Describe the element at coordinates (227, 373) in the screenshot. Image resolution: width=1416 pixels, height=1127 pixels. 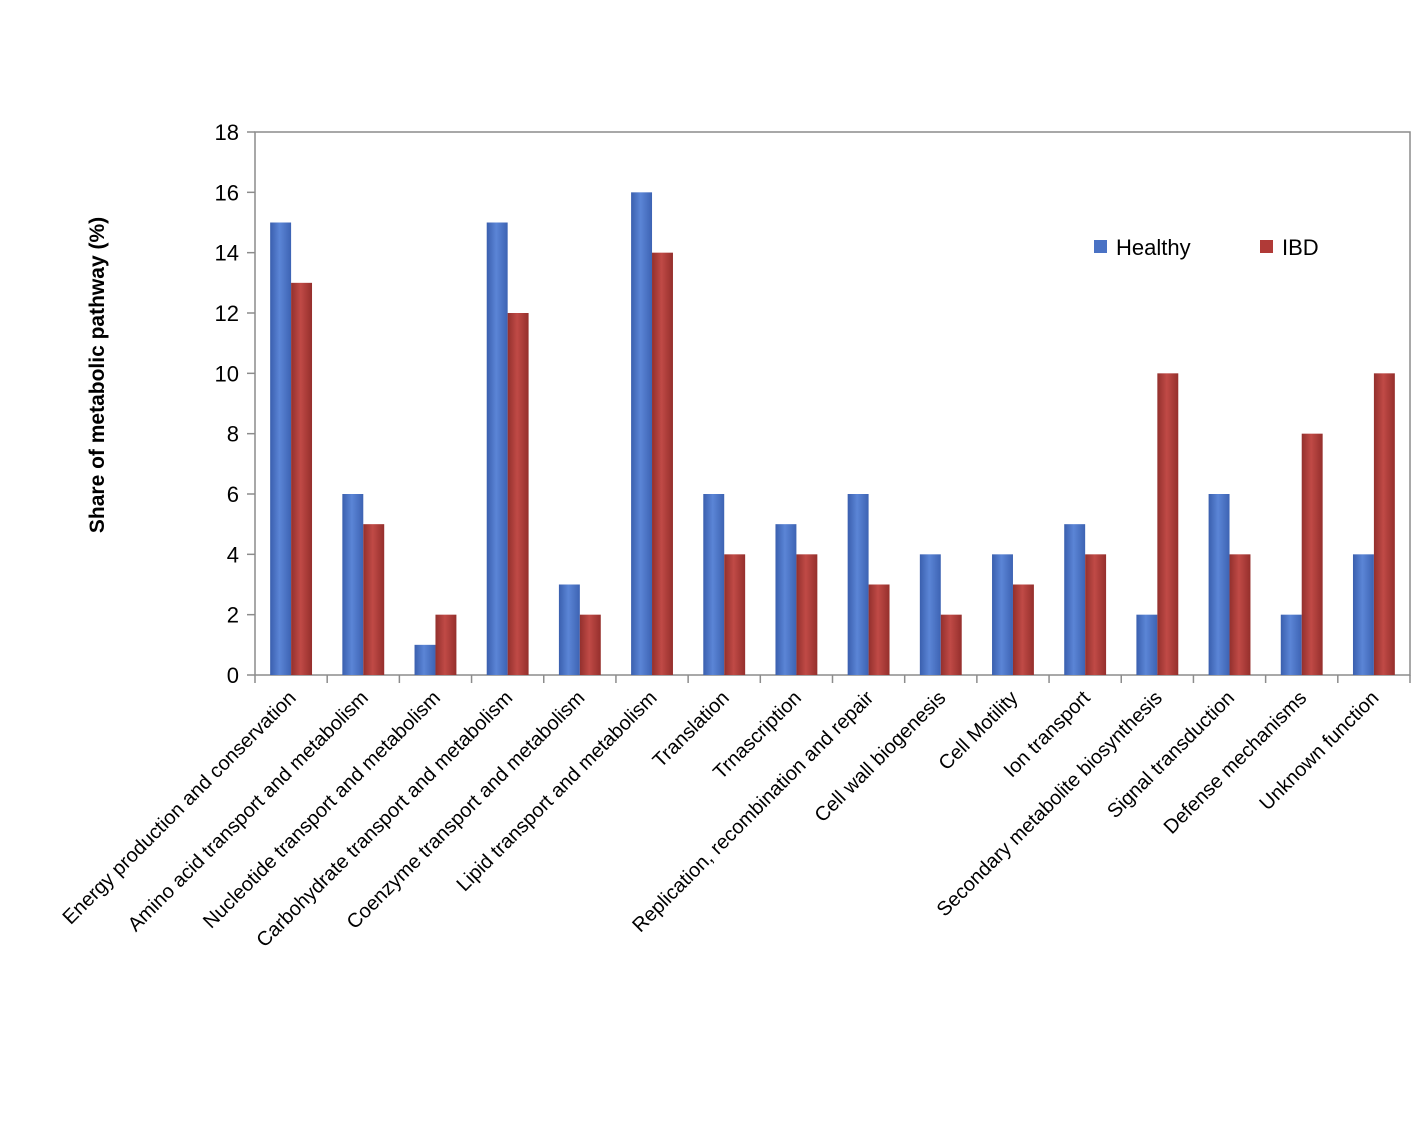
I see `y-tick-label: 10` at that location.